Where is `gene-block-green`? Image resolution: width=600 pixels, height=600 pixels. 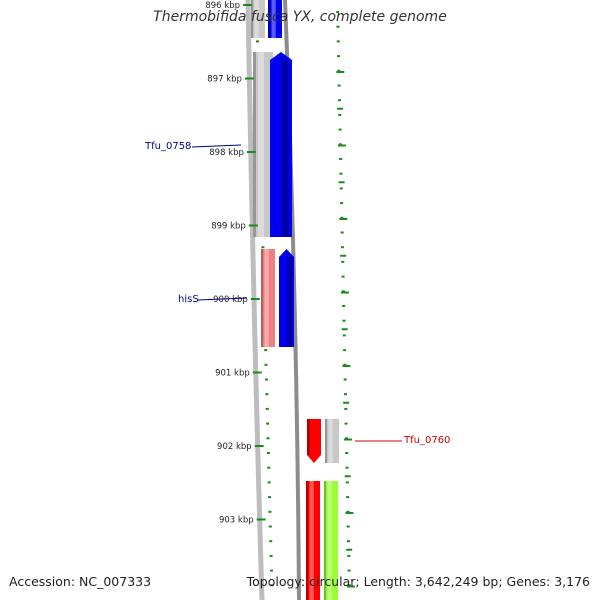 gene-block-green is located at coordinates (331, 540).